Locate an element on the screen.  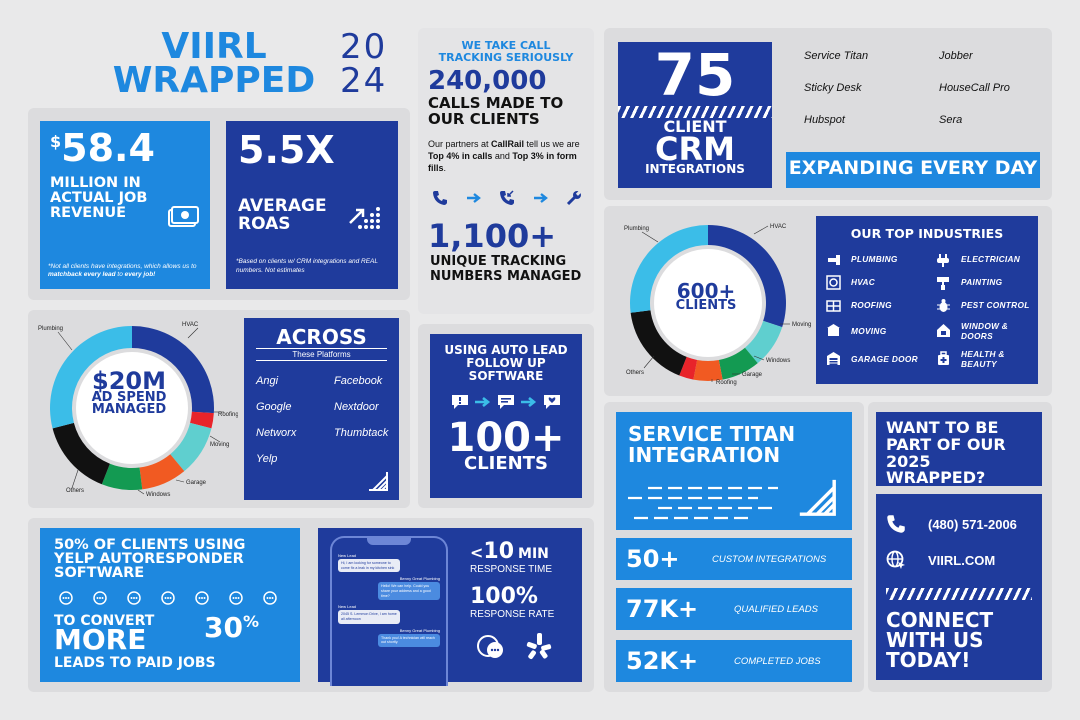
donut-hole is located at coordinates (132, 408).